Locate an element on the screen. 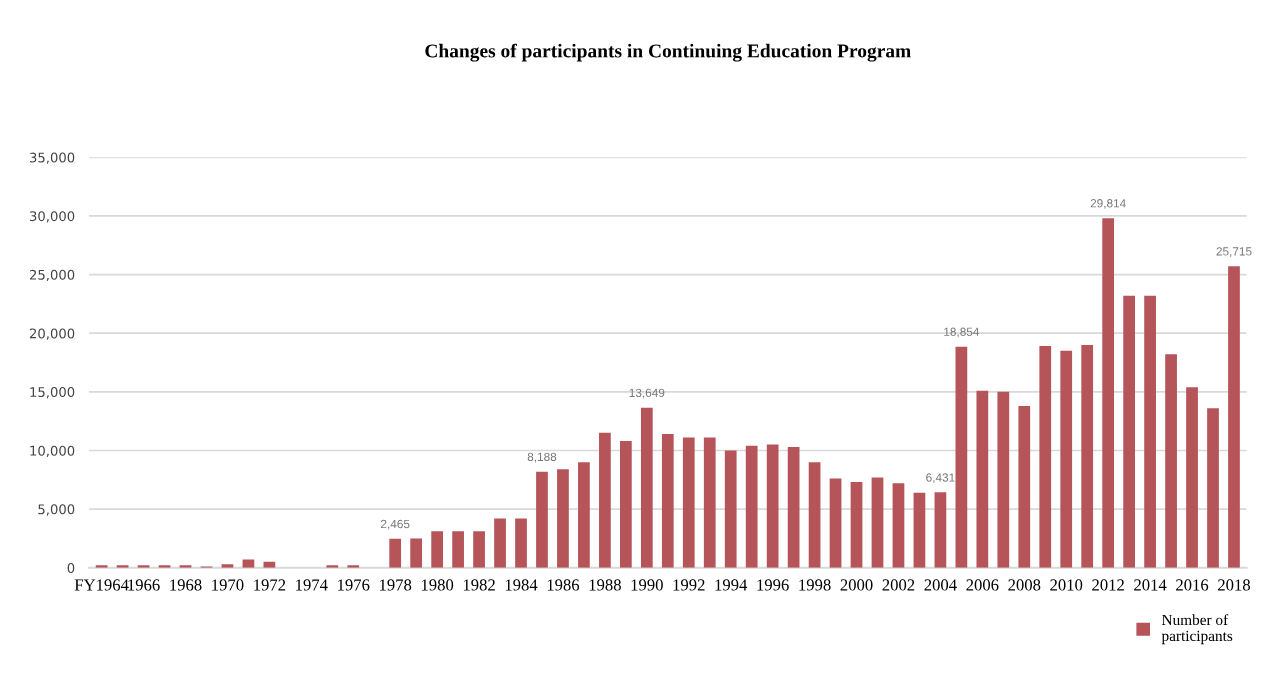 Image resolution: width=1272 pixels, height=684 pixels. y-tick-label: 0 is located at coordinates (71, 567).